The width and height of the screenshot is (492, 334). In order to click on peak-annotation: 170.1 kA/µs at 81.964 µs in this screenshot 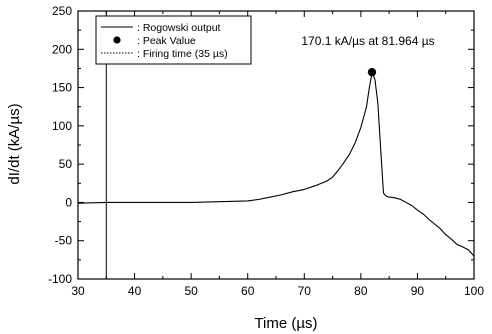, I will do `click(367, 41)`.